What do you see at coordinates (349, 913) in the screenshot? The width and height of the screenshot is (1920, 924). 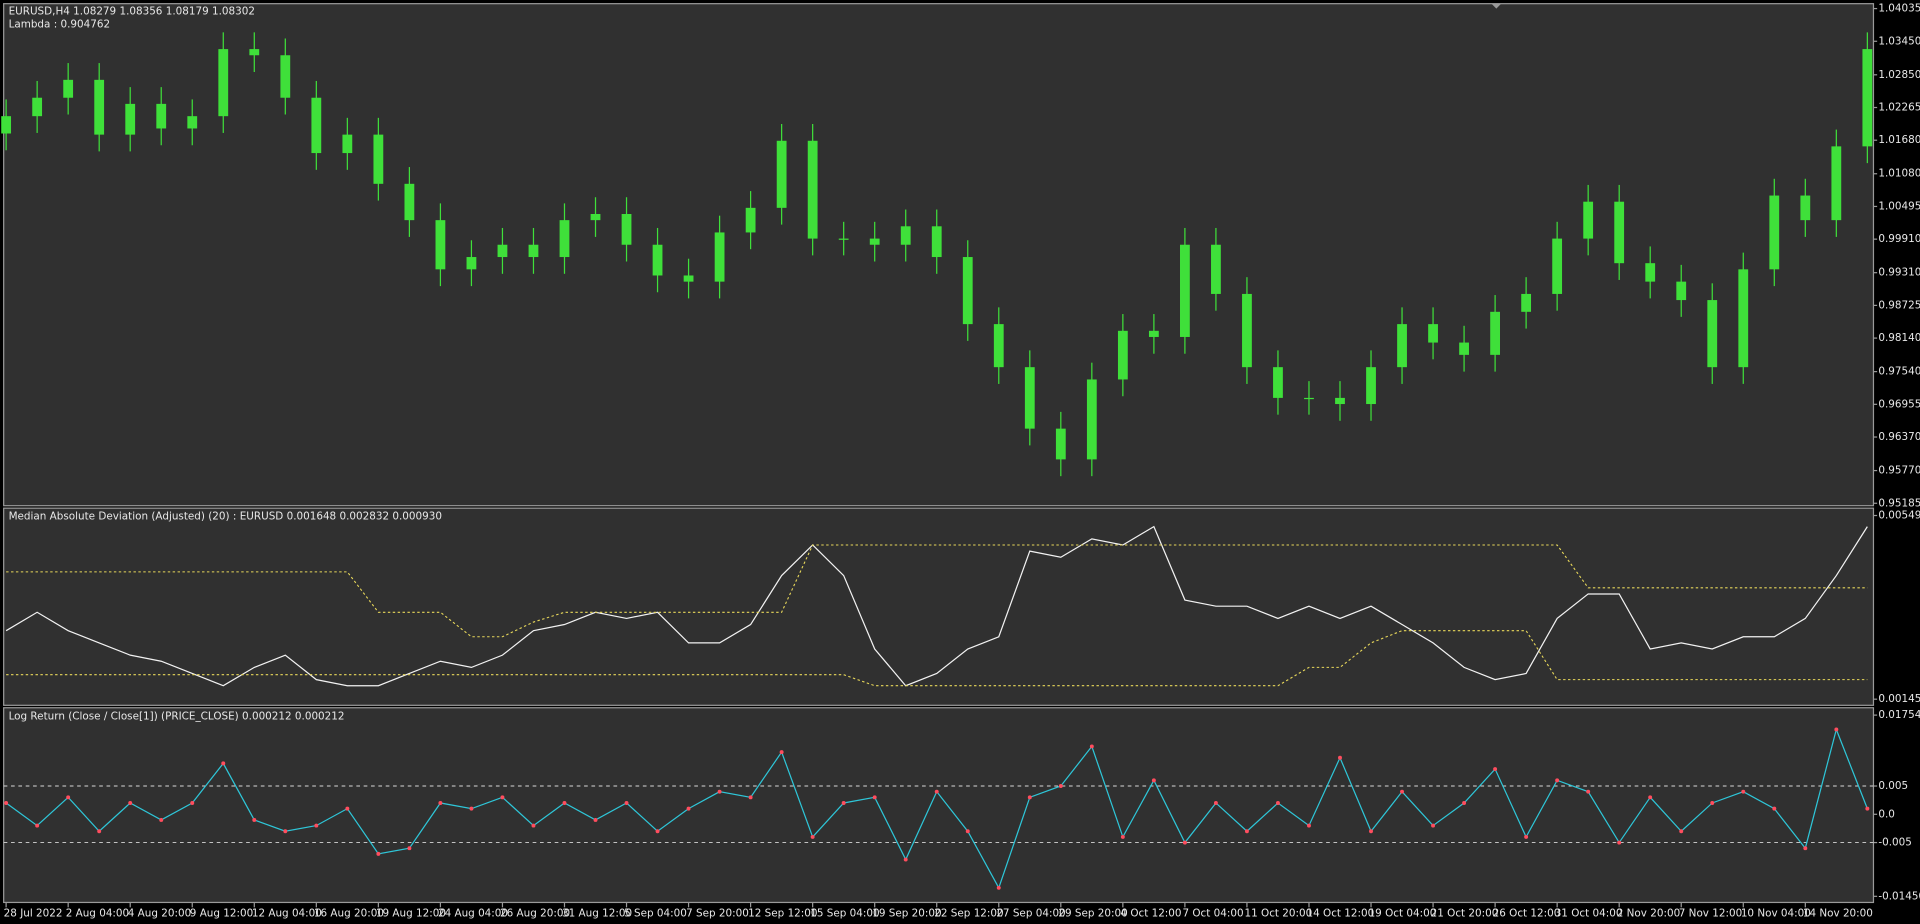 I see `x-tick-label: 16 Aug 20:00` at bounding box center [349, 913].